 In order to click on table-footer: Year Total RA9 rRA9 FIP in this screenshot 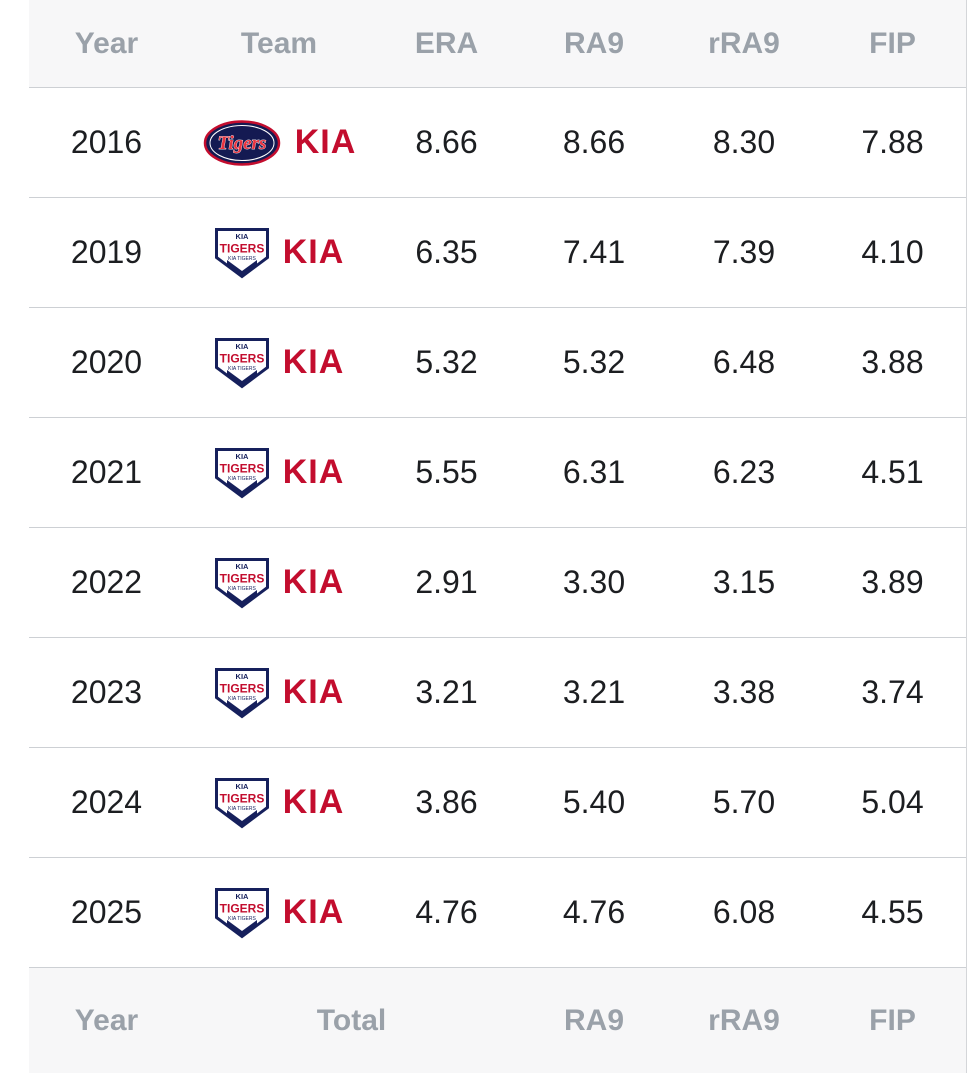, I will do `click(497, 1020)`.